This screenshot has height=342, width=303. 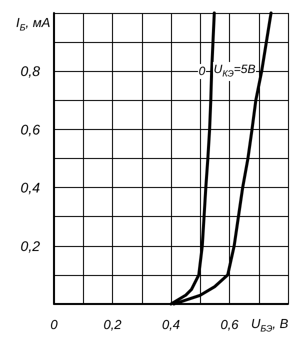 What do you see at coordinates (30, 246) in the screenshot?
I see `y-tick-label: 0,2` at bounding box center [30, 246].